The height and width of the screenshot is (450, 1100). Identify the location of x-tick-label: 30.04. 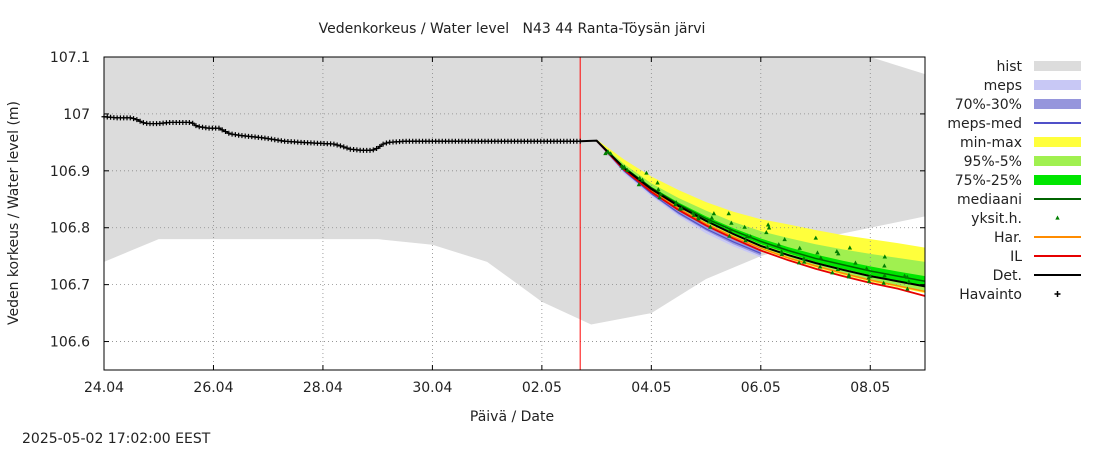
(432, 388).